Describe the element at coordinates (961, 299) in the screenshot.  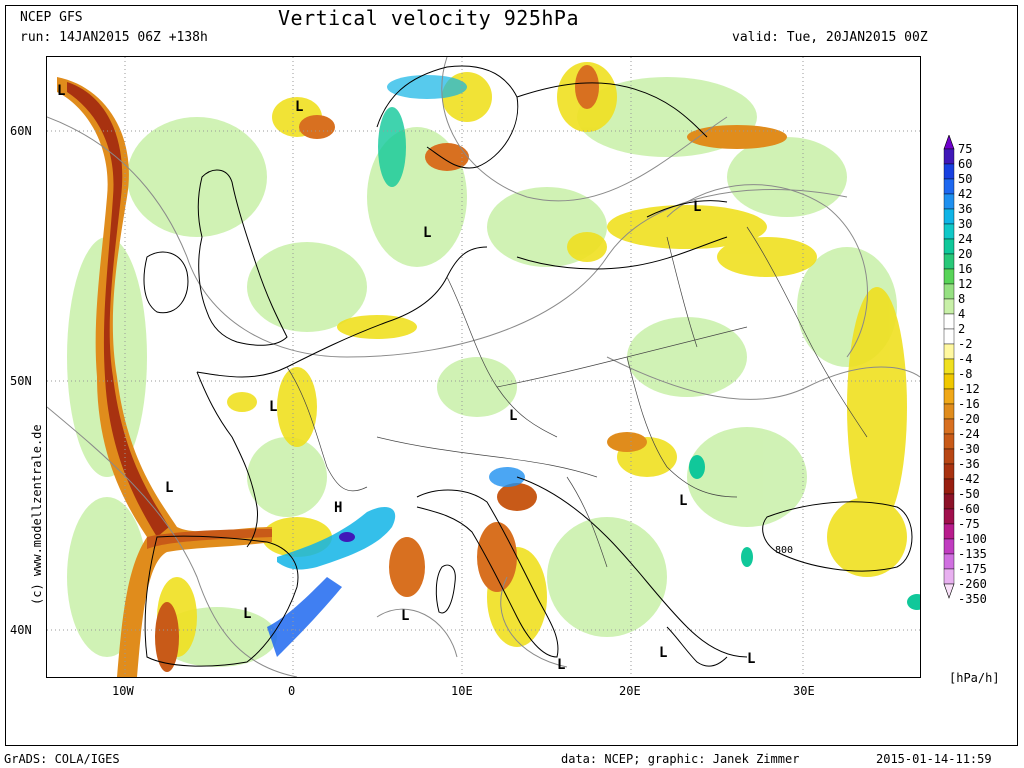
I see `legend-value: 8` at that location.